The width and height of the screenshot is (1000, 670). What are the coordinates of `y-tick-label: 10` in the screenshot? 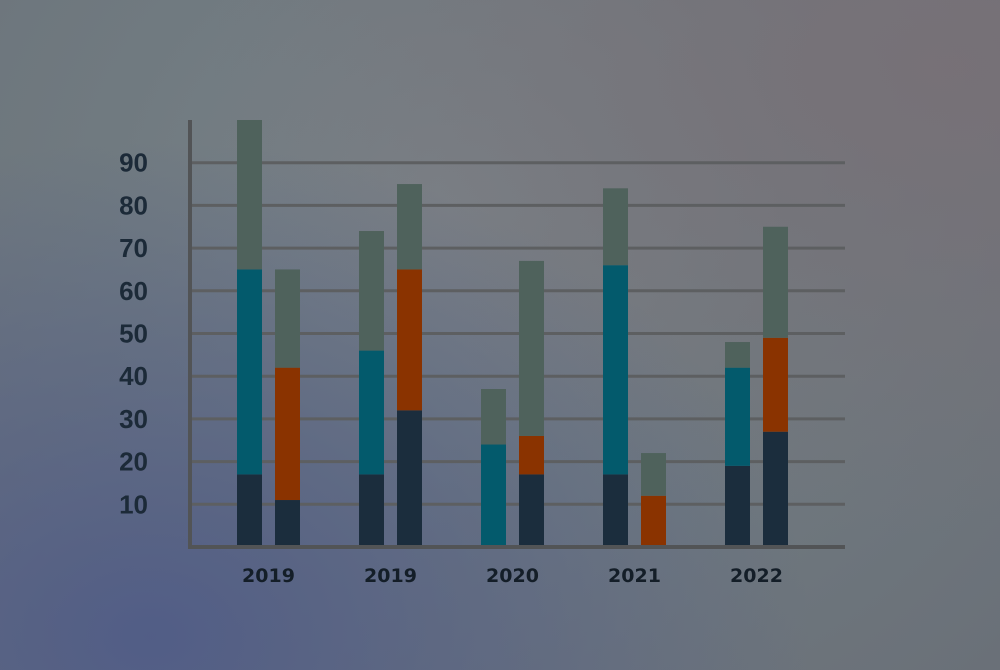 It's located at (133, 504).